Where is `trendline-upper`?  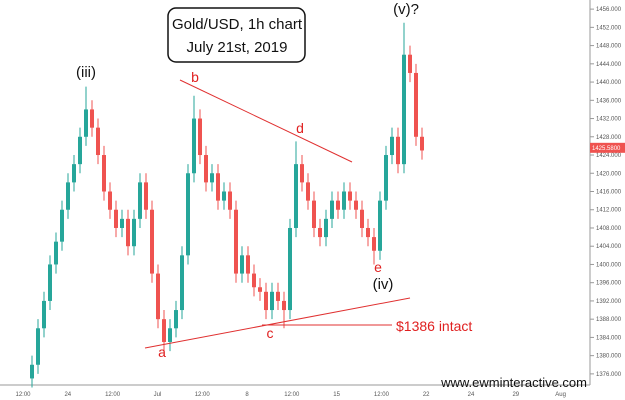
trendline-upper is located at coordinates (266, 121).